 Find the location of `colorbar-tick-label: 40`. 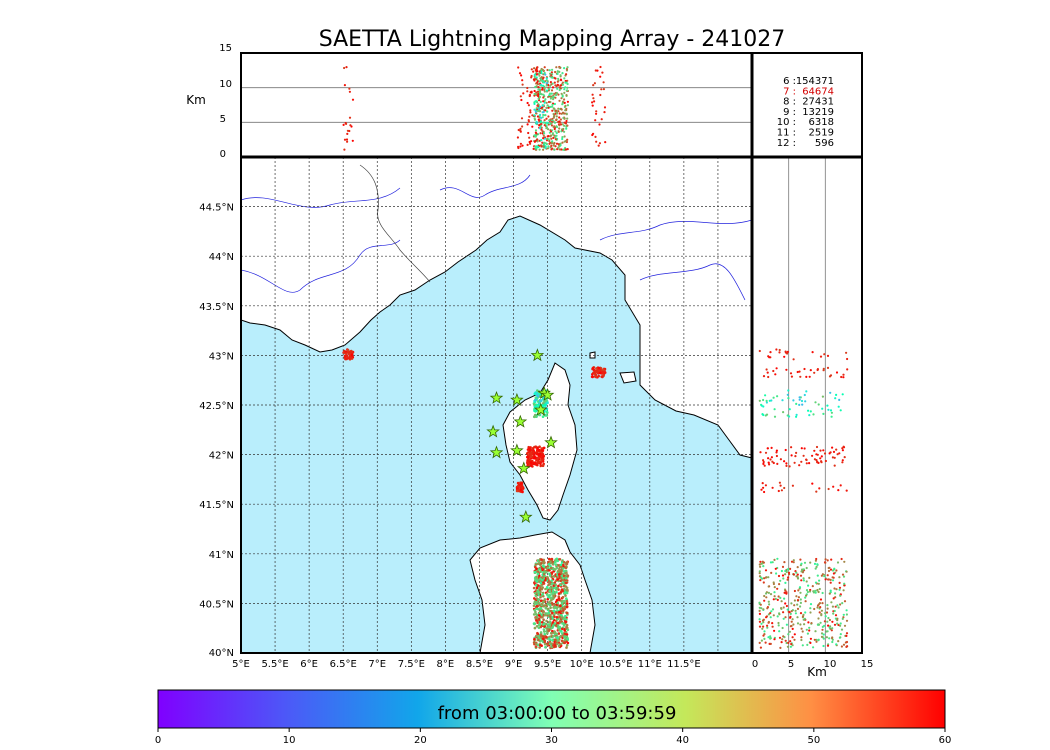

colorbar-tick-label: 40 is located at coordinates (682, 740).